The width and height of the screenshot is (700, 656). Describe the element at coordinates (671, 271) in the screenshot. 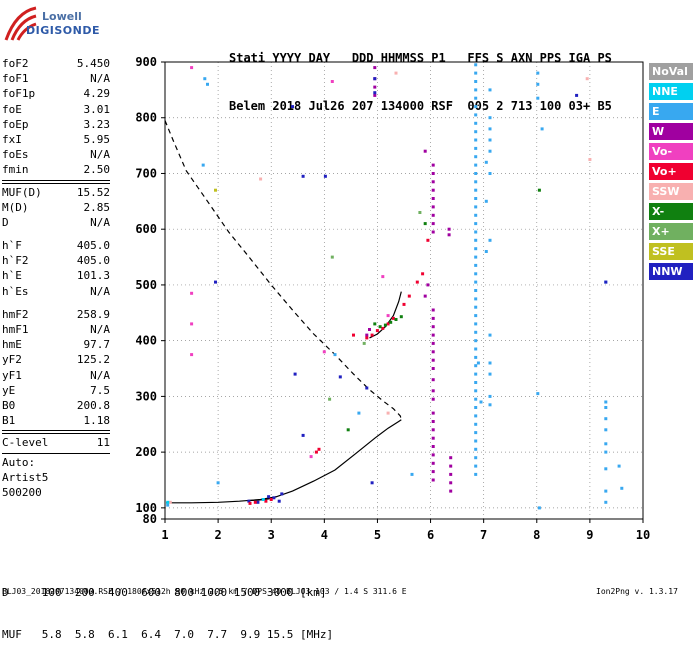

I see `legend-item-nnw: NNW` at that location.